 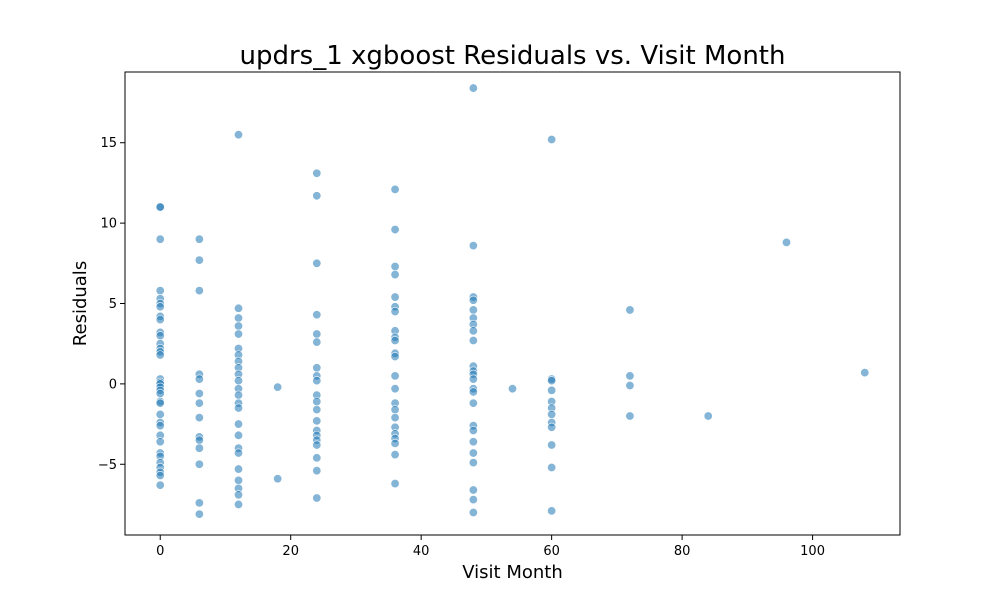 I want to click on y-tick-label: 0, so click(x=113, y=384).